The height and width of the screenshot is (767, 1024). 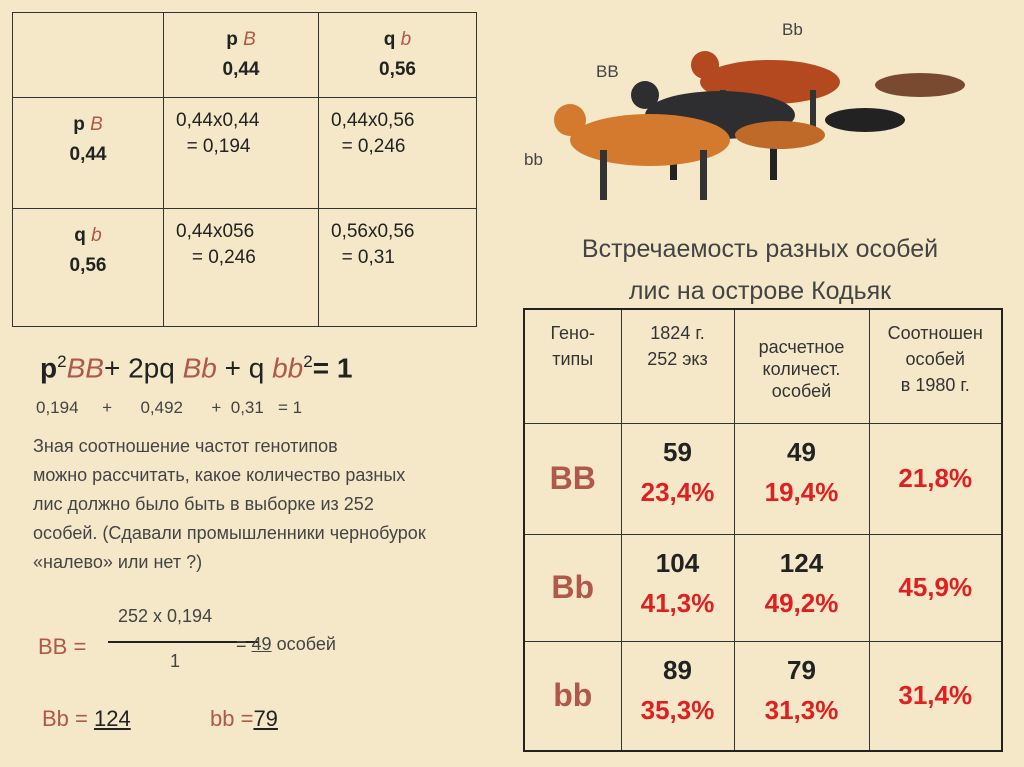 What do you see at coordinates (290, 407) in the screenshot?
I see `value: = 1` at bounding box center [290, 407].